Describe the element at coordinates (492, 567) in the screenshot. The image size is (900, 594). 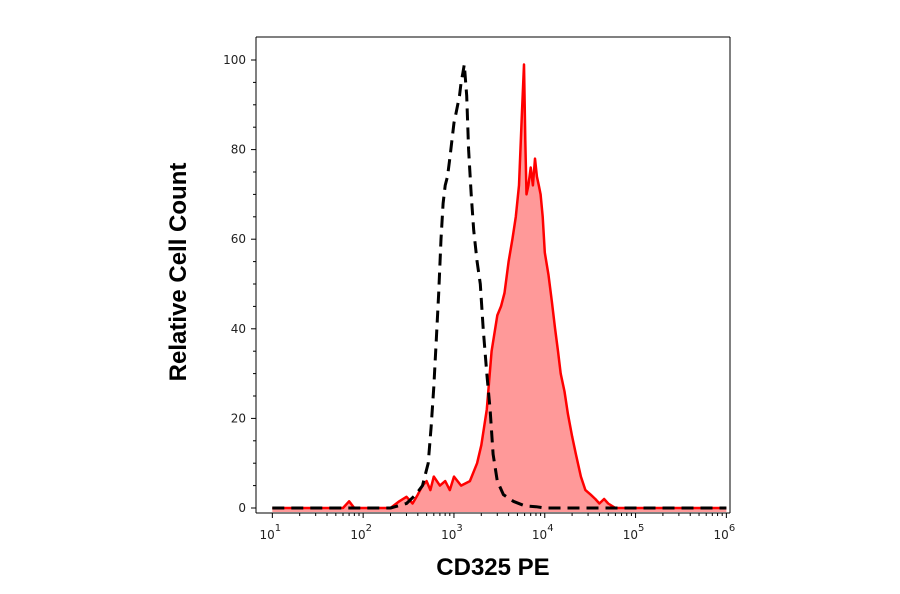
I see `x-axis-title: CD325 PE` at that location.